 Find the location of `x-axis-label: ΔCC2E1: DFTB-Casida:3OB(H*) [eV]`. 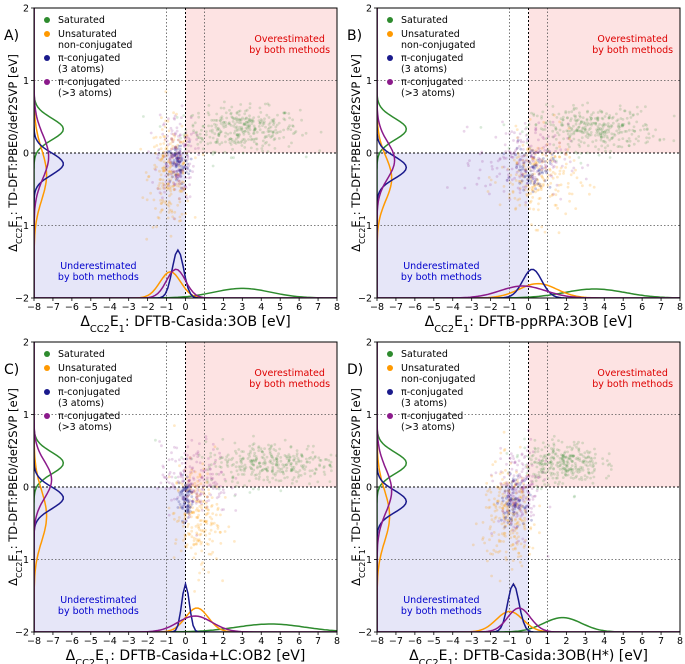

x-axis-label: ΔCC2E1: DFTB-Casida:3OB(H*) [eV] is located at coordinates (528, 656).